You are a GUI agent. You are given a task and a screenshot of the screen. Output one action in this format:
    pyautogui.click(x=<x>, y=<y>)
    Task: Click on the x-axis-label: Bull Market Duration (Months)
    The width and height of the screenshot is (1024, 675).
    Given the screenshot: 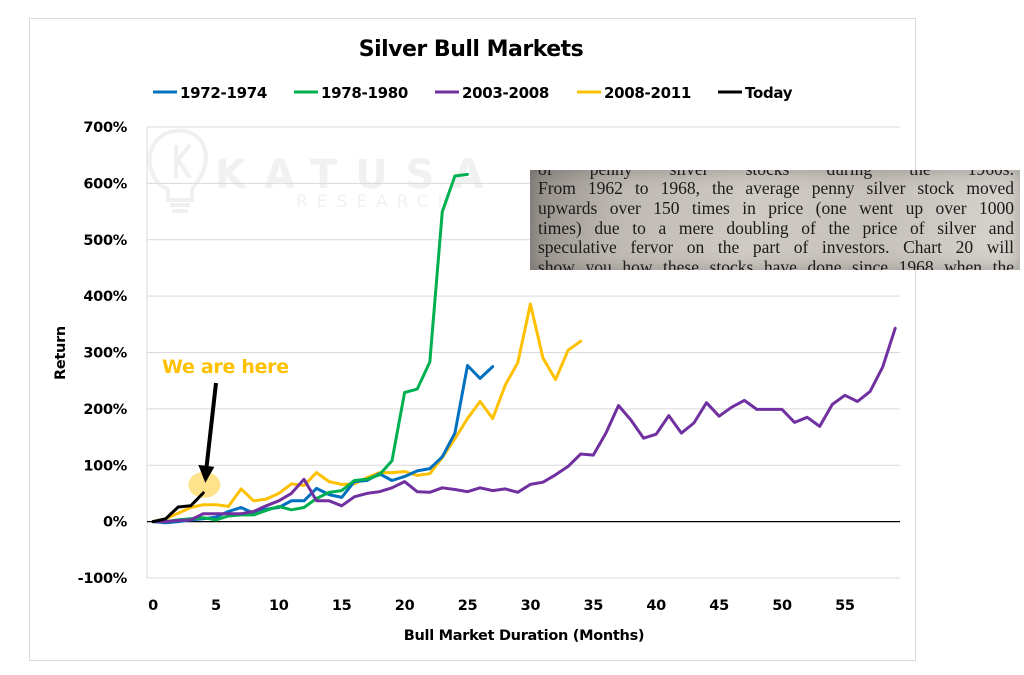 What is the action you would take?
    pyautogui.click(x=524, y=636)
    